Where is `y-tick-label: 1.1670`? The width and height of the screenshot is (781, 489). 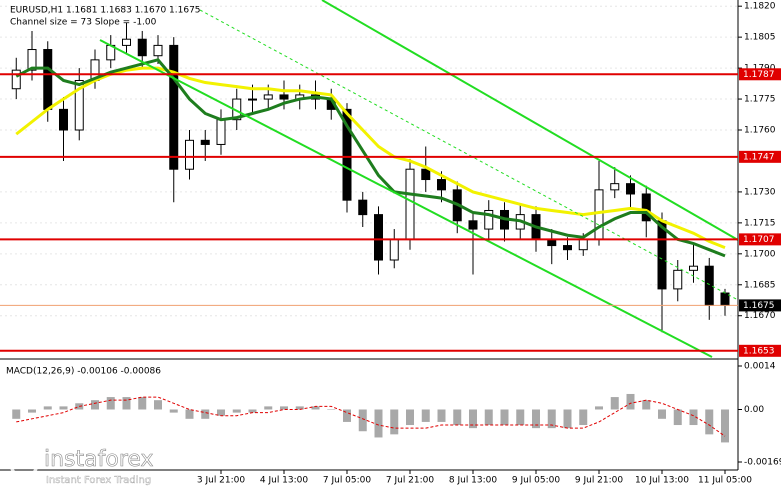
y-tick-label: 1.1670 is located at coordinates (760, 316).